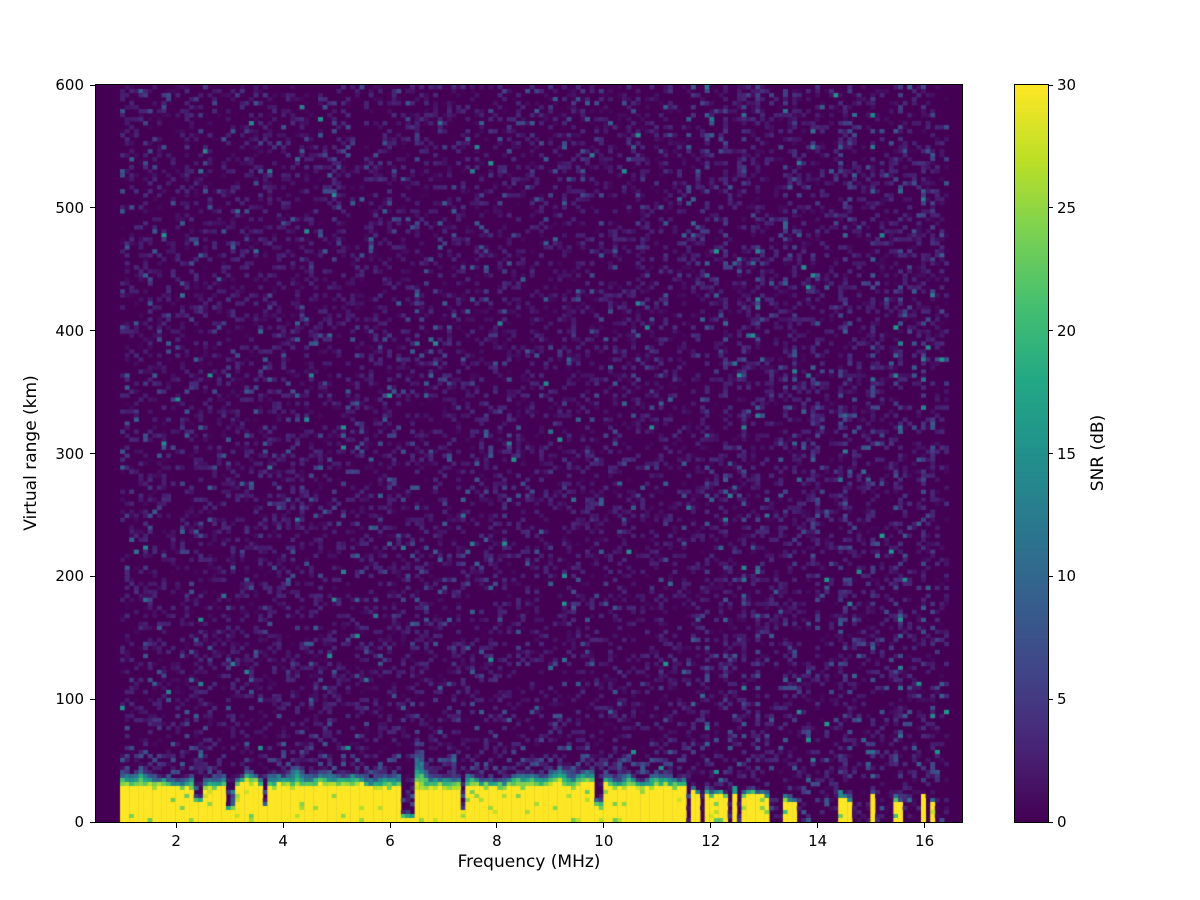 This screenshot has width=1200, height=900. Describe the element at coordinates (1067, 85) in the screenshot. I see `colorbar-tick-label: 30` at that location.